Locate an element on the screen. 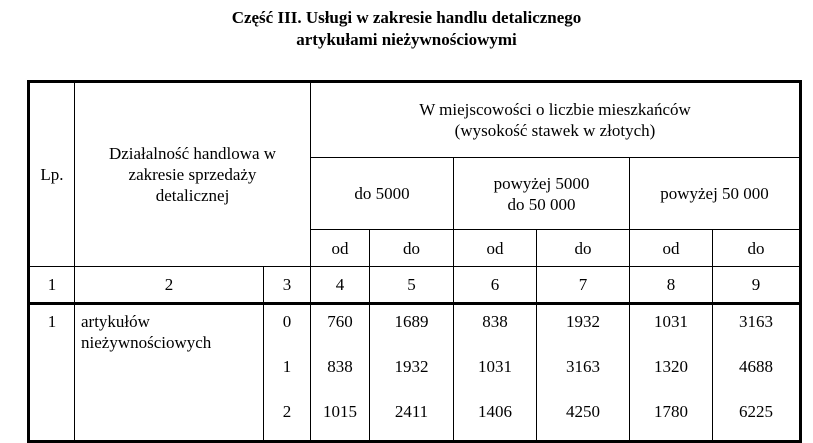 The width and height of the screenshot is (813, 443). title-line-2: artykułami nieżywnościowymi is located at coordinates (406, 39).